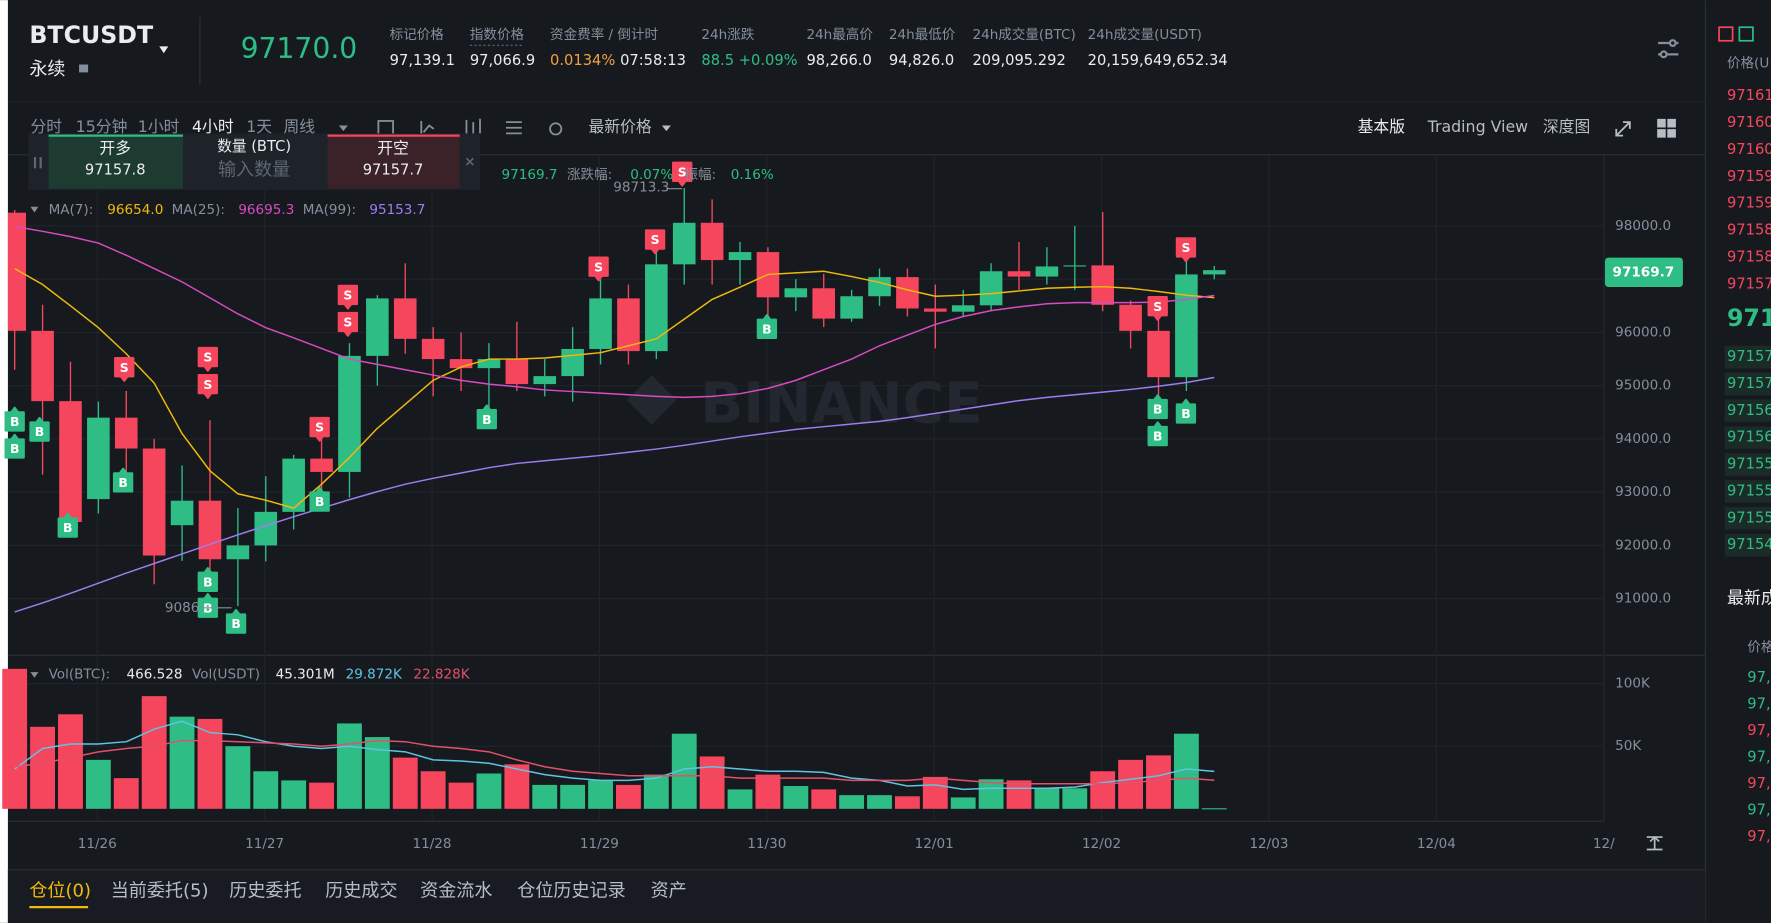  I want to click on vol-collapse, so click(34, 675).